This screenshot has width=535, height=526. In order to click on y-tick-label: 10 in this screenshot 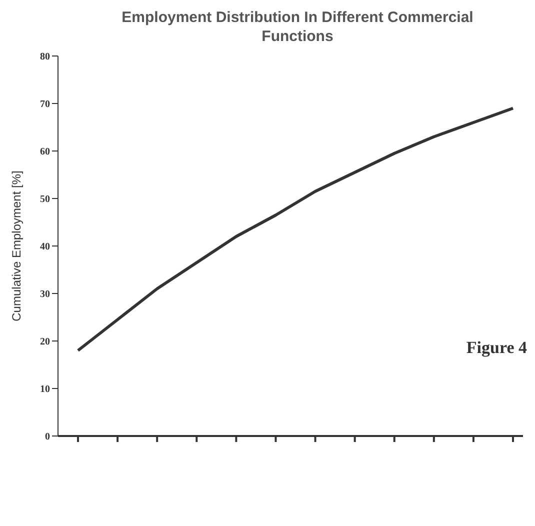, I will do `click(45, 390)`.